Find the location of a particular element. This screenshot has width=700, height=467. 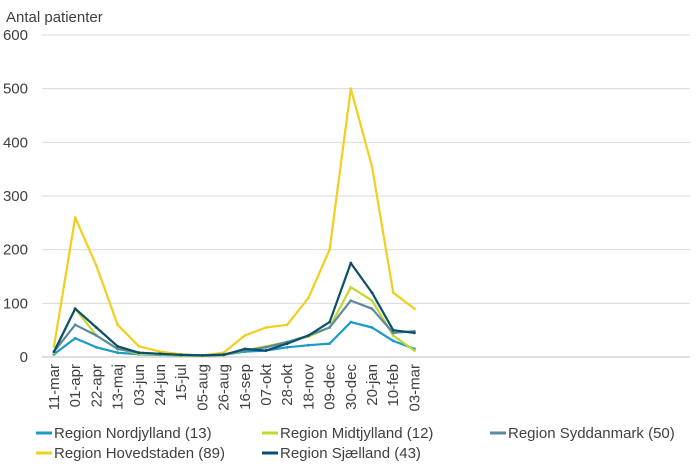

x-tick-label: 03-jun is located at coordinates (139, 385).